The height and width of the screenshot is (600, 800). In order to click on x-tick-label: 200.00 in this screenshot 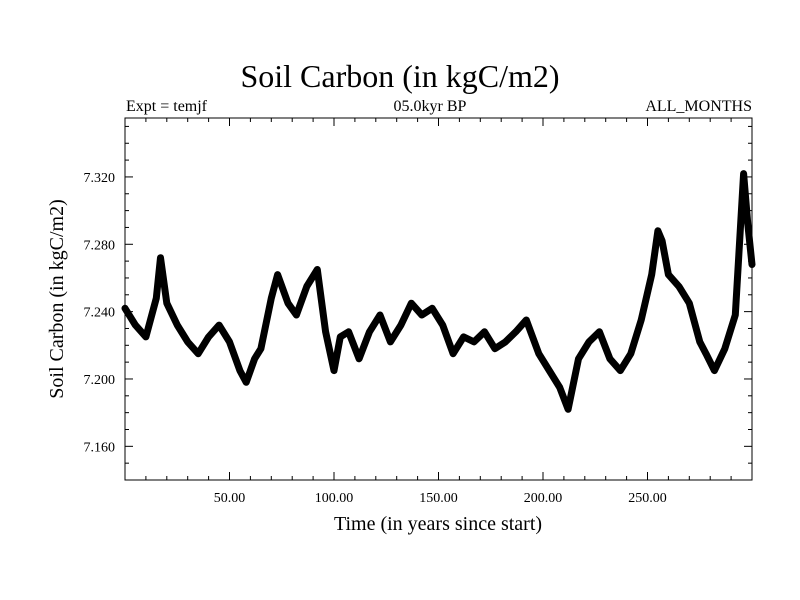, I will do `click(543, 498)`.